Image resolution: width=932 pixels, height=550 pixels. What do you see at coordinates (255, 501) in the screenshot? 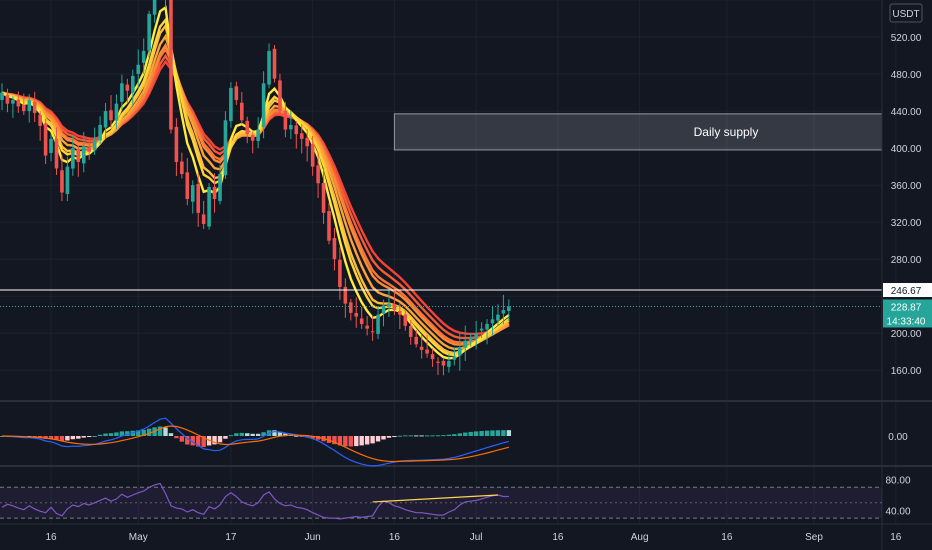
I see `rsi-line` at bounding box center [255, 501].